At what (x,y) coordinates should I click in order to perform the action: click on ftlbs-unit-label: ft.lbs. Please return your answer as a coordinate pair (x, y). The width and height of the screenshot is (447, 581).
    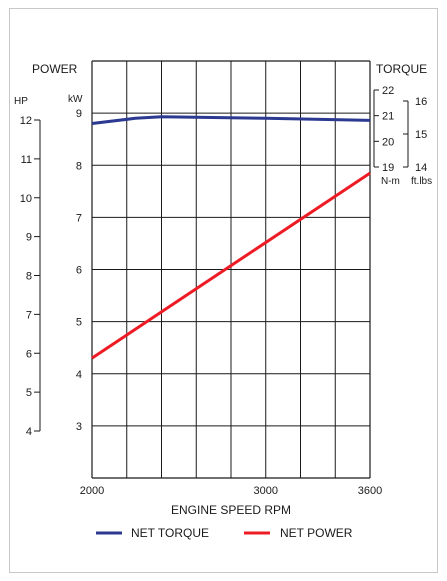
    Looking at the image, I should click on (421, 181).